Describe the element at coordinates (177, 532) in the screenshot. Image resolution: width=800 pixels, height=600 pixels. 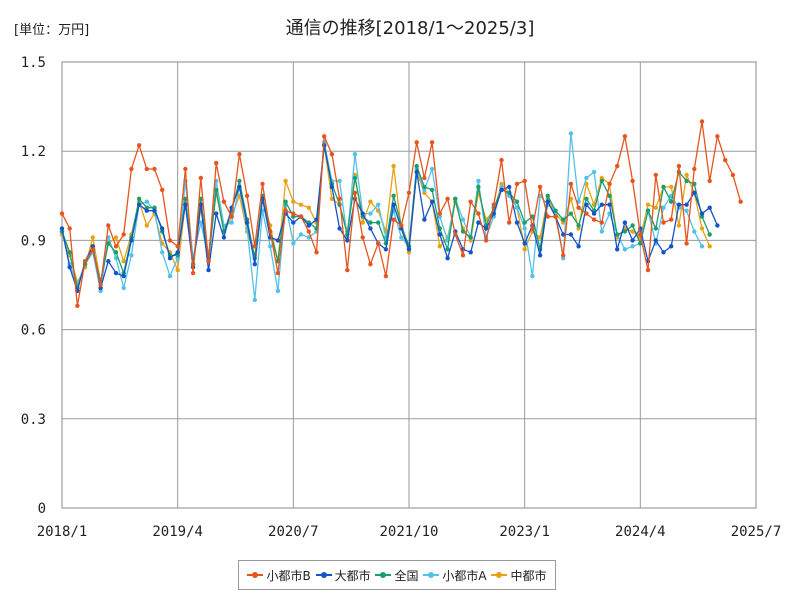
I see `x-tick-label: 2019/4` at that location.